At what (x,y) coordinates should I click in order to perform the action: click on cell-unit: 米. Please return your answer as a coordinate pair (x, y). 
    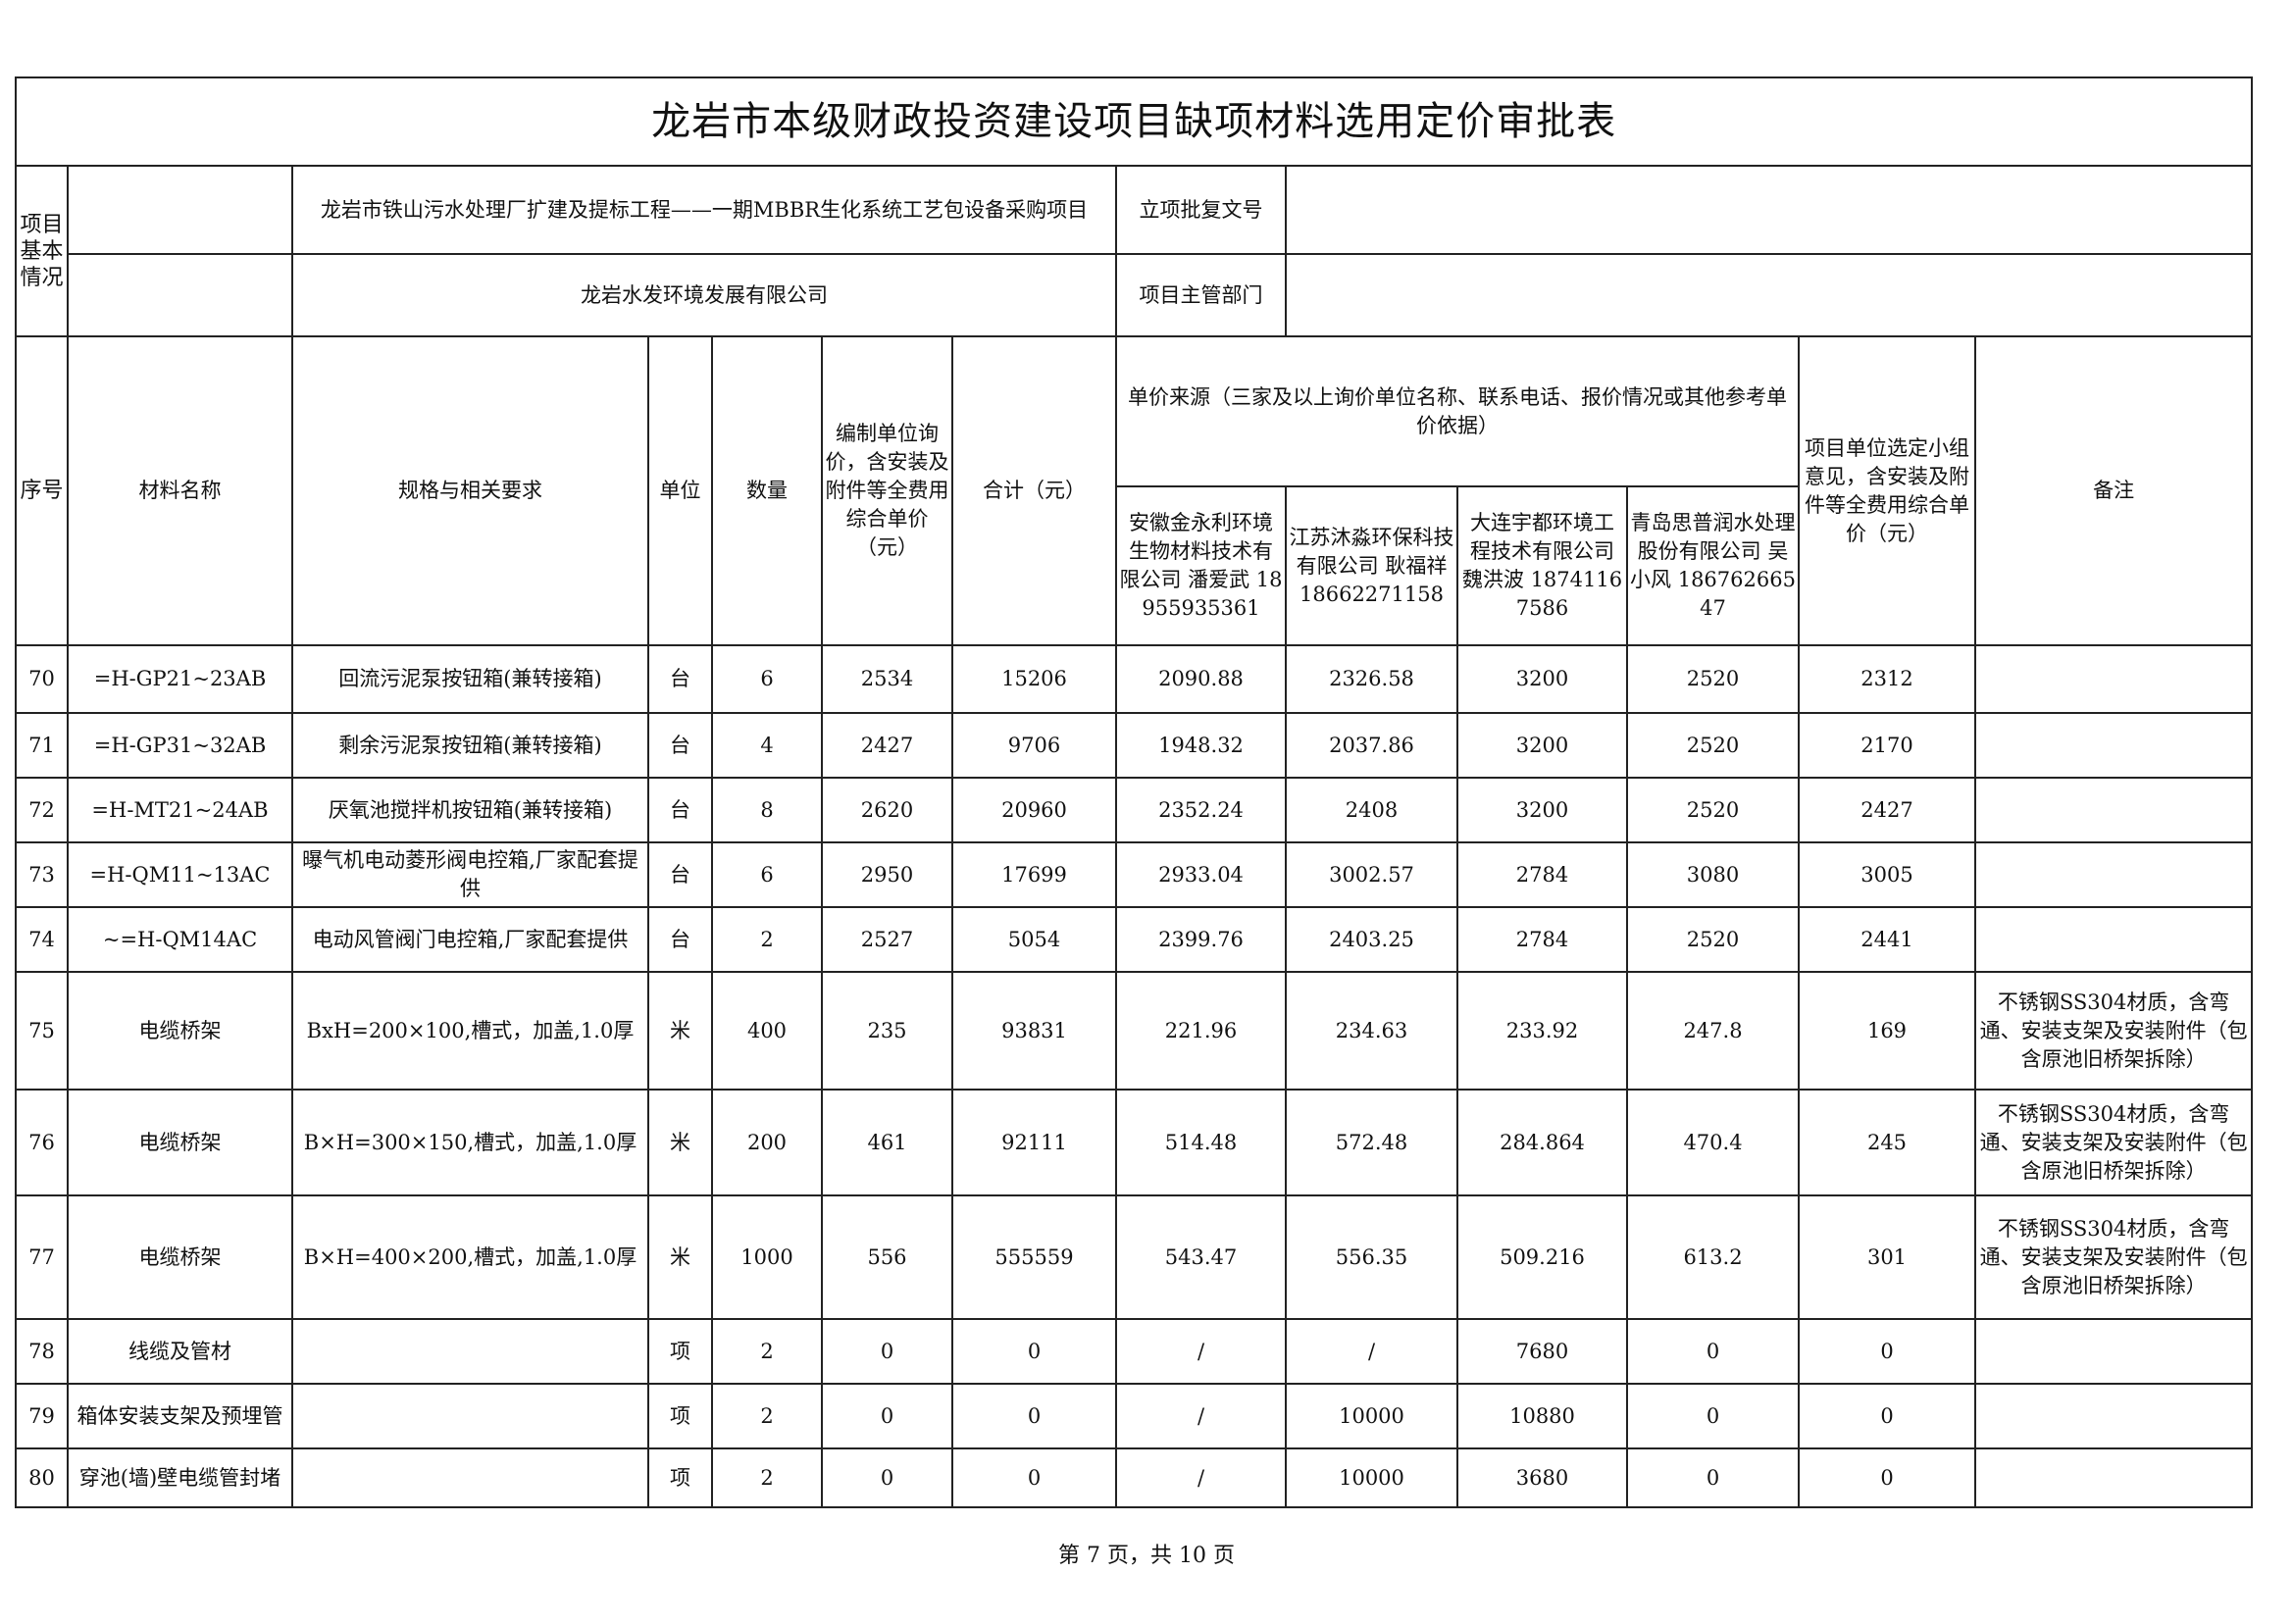
    Looking at the image, I should click on (680, 1142).